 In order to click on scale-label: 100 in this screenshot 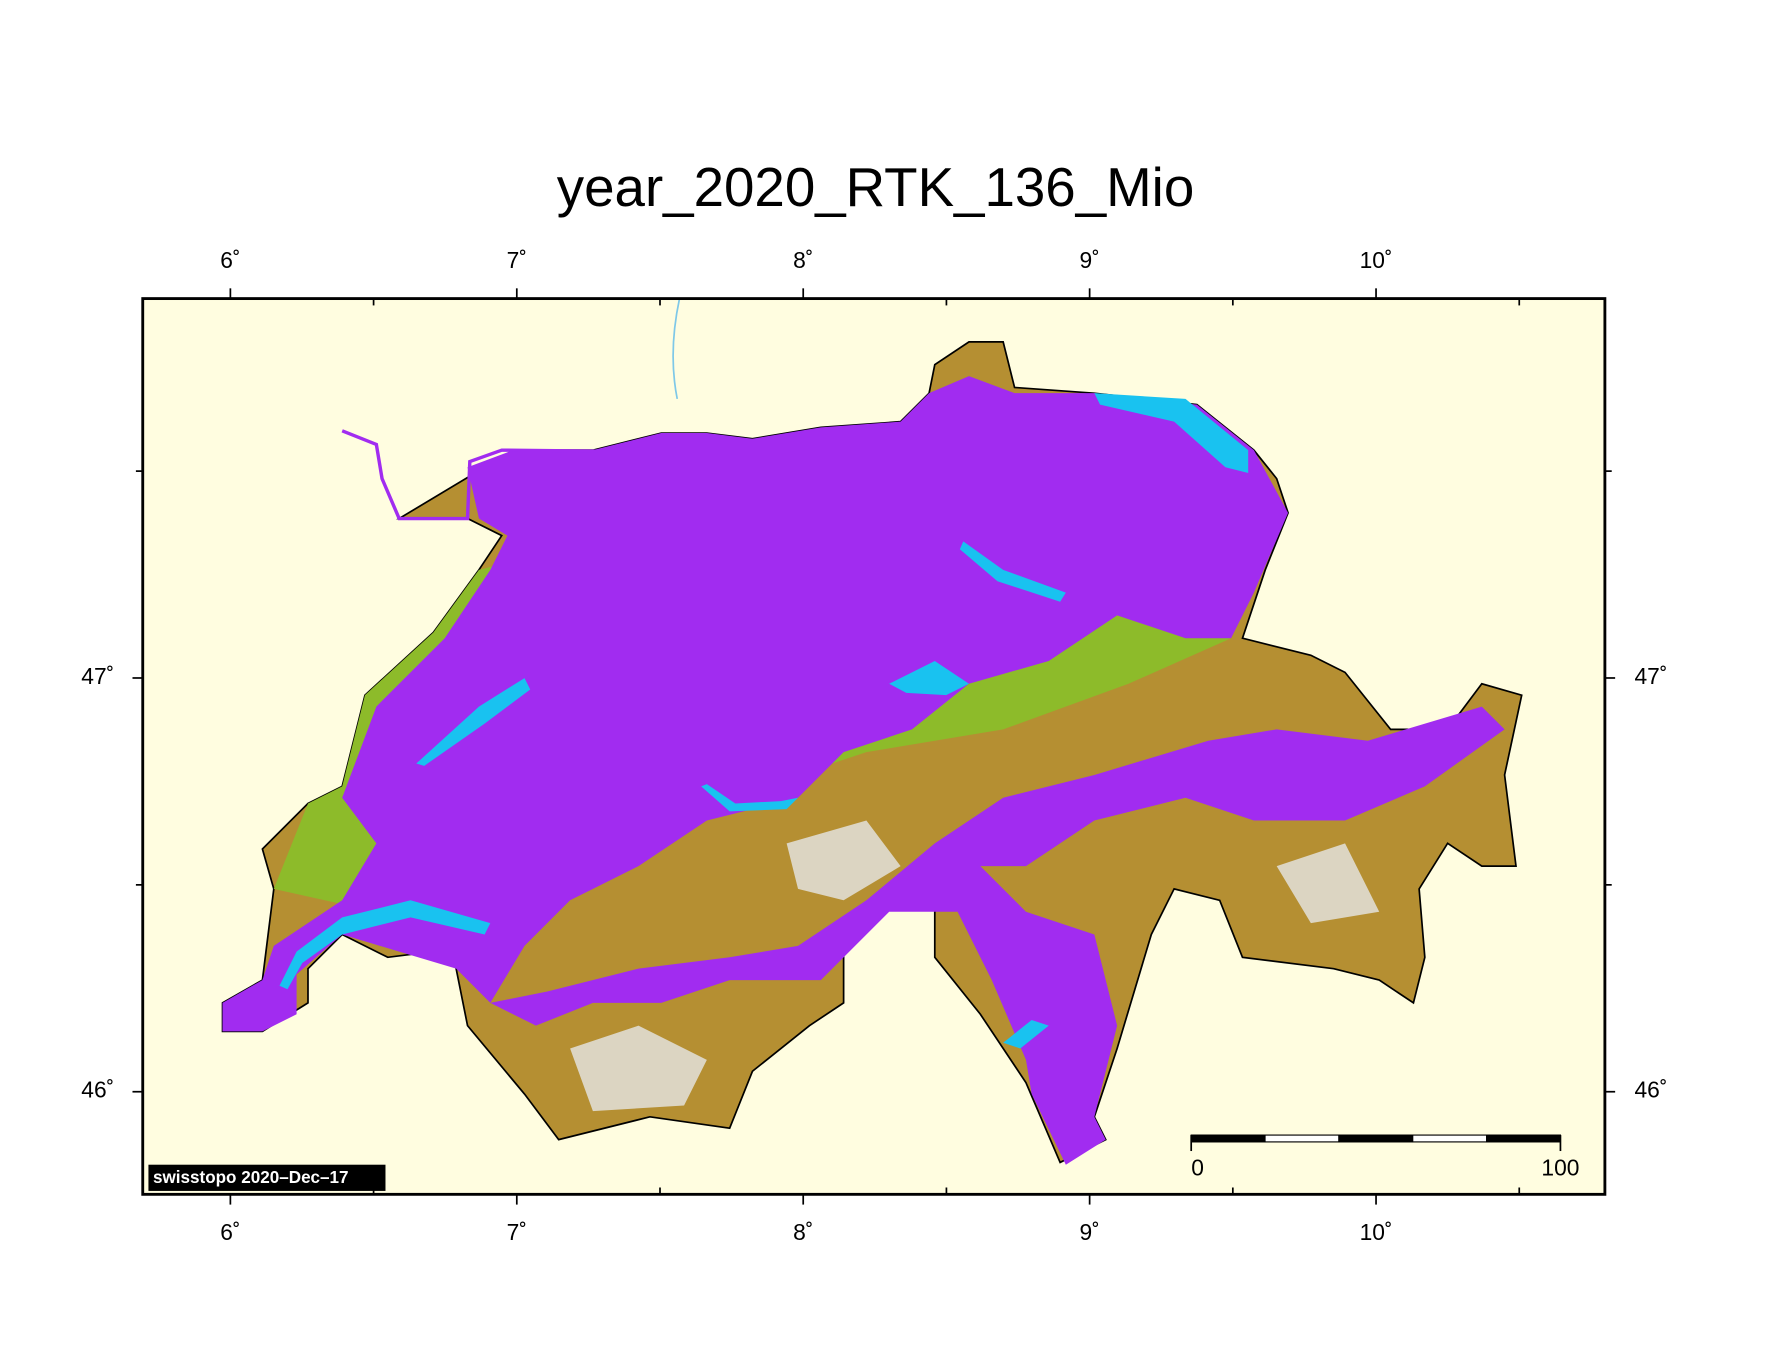, I will do `click(1560, 1167)`.